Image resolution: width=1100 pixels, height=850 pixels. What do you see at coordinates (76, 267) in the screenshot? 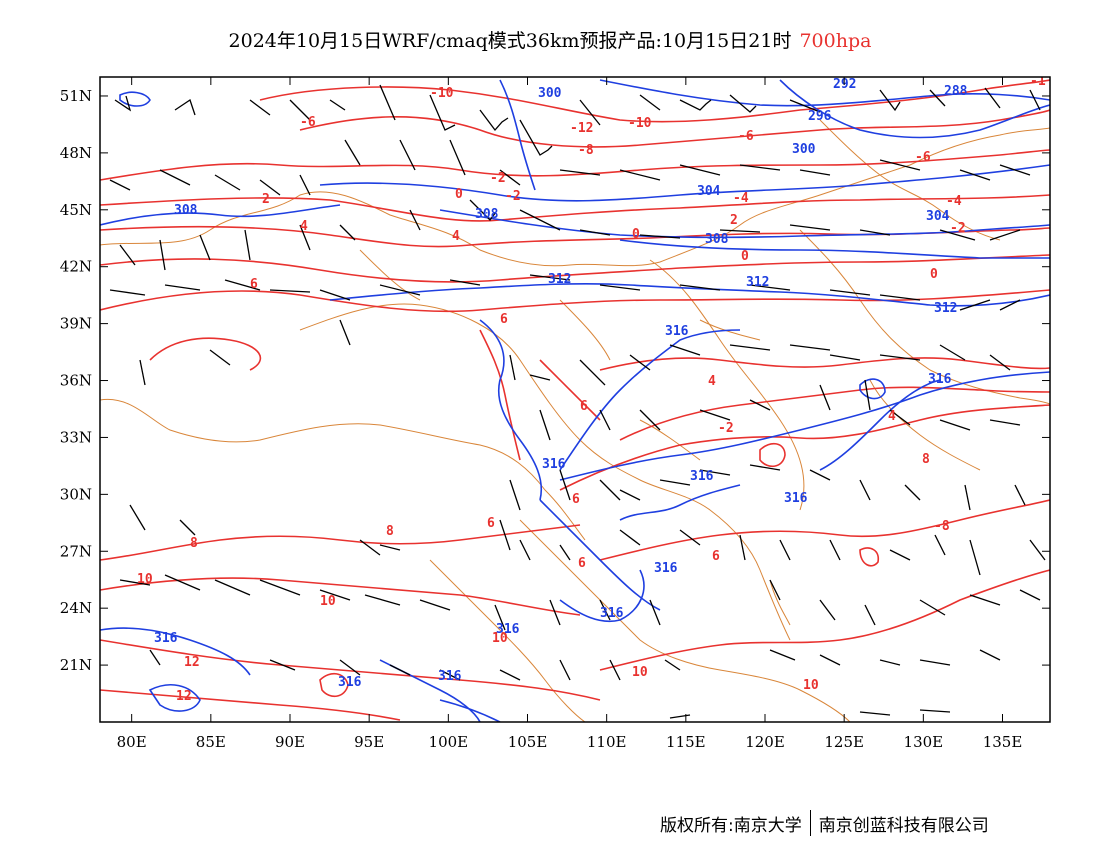
I see `lat-label: 42N` at bounding box center [76, 267].